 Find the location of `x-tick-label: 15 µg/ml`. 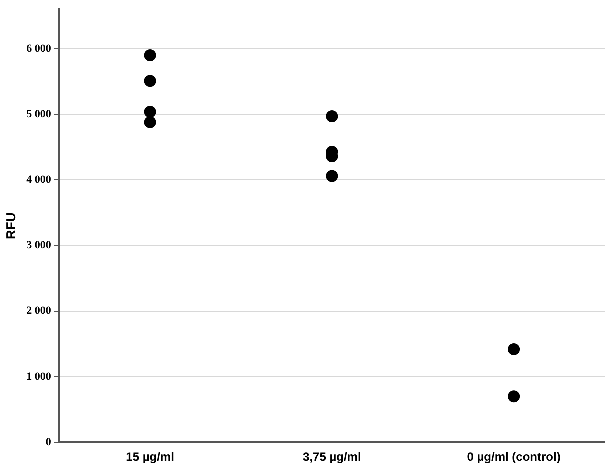

x-tick-label: 15 µg/ml is located at coordinates (150, 457).